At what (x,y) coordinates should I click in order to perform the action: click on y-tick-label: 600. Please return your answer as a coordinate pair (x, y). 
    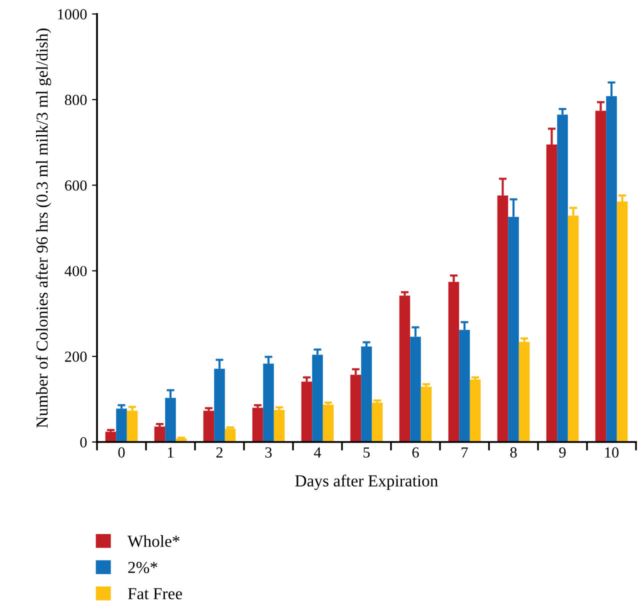
    Looking at the image, I should click on (76, 185).